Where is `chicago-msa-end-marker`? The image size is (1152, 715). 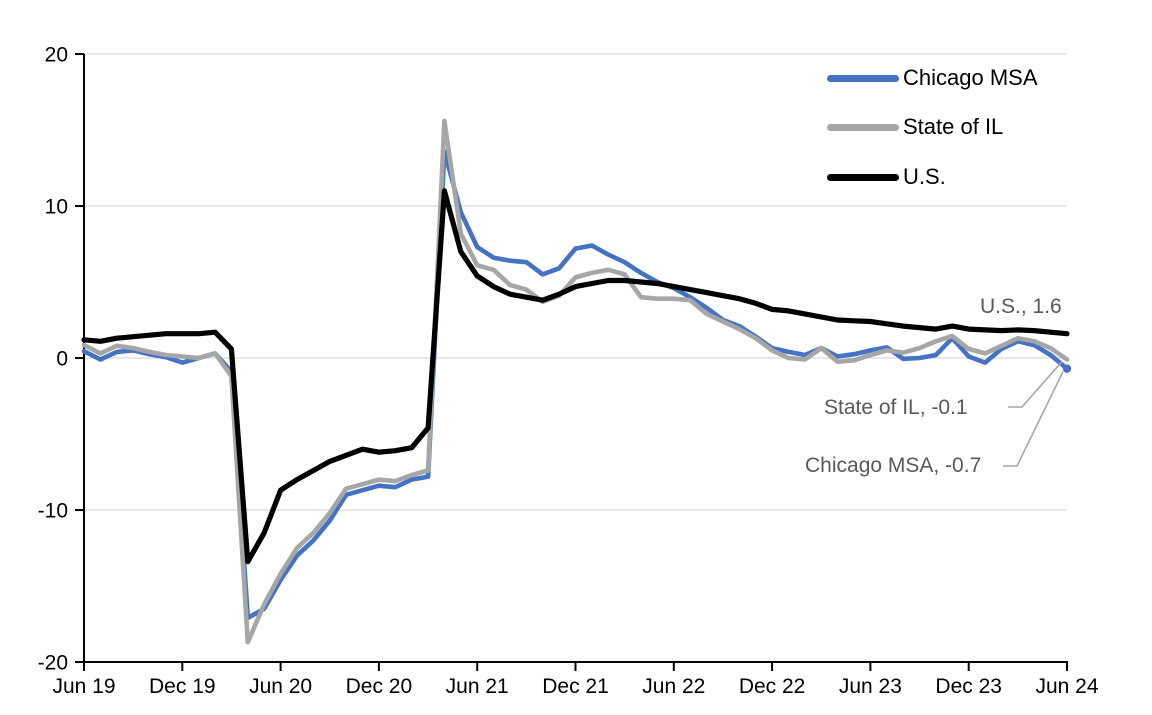 chicago-msa-end-marker is located at coordinates (1067, 368).